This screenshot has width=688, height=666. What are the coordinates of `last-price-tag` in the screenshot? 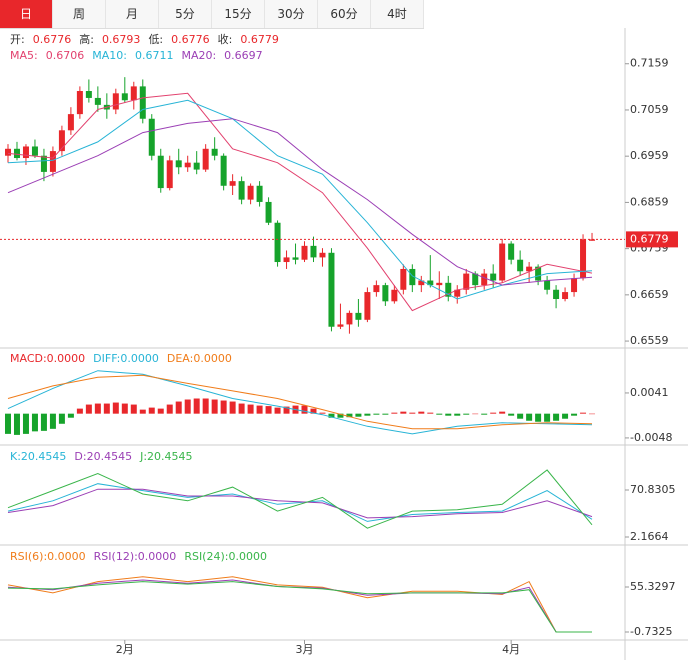 It's located at (652, 239).